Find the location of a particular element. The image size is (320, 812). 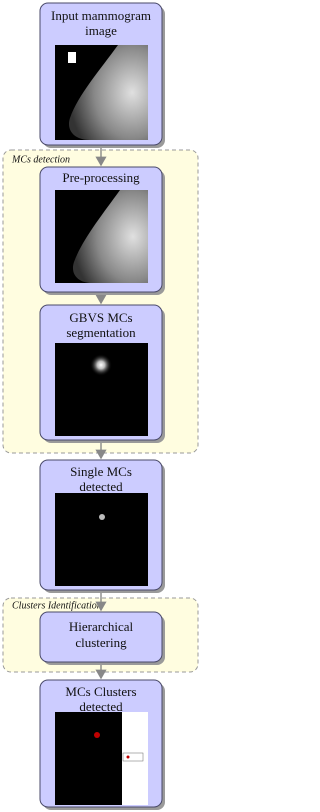

node-label: image is located at coordinates (101, 30).